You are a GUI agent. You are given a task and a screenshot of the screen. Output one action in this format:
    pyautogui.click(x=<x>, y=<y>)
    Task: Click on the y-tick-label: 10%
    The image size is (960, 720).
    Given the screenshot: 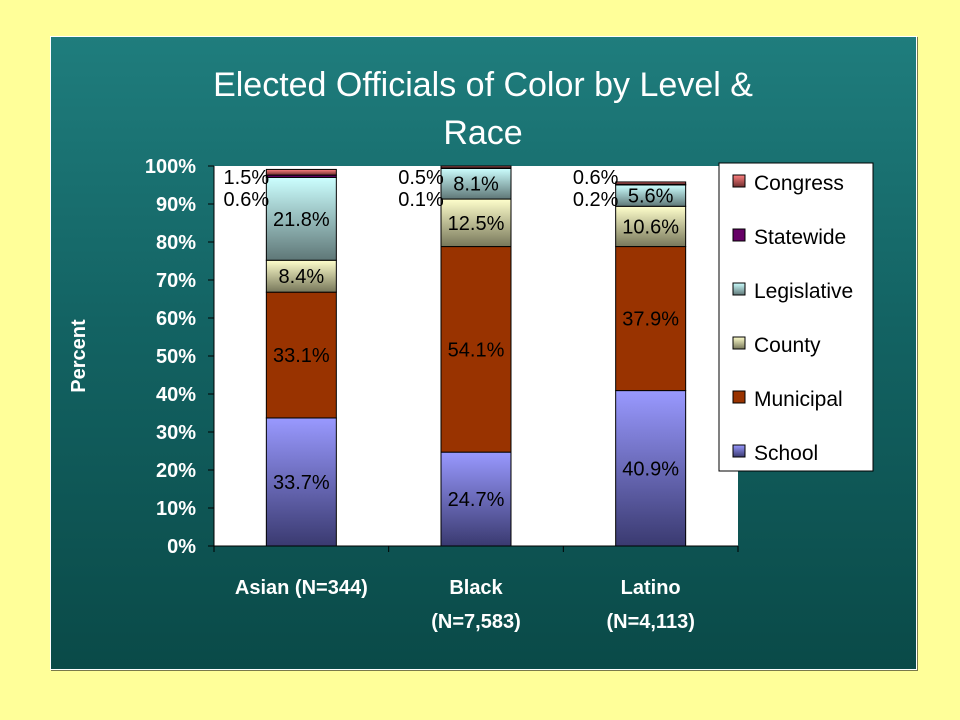 What is the action you would take?
    pyautogui.click(x=176, y=509)
    